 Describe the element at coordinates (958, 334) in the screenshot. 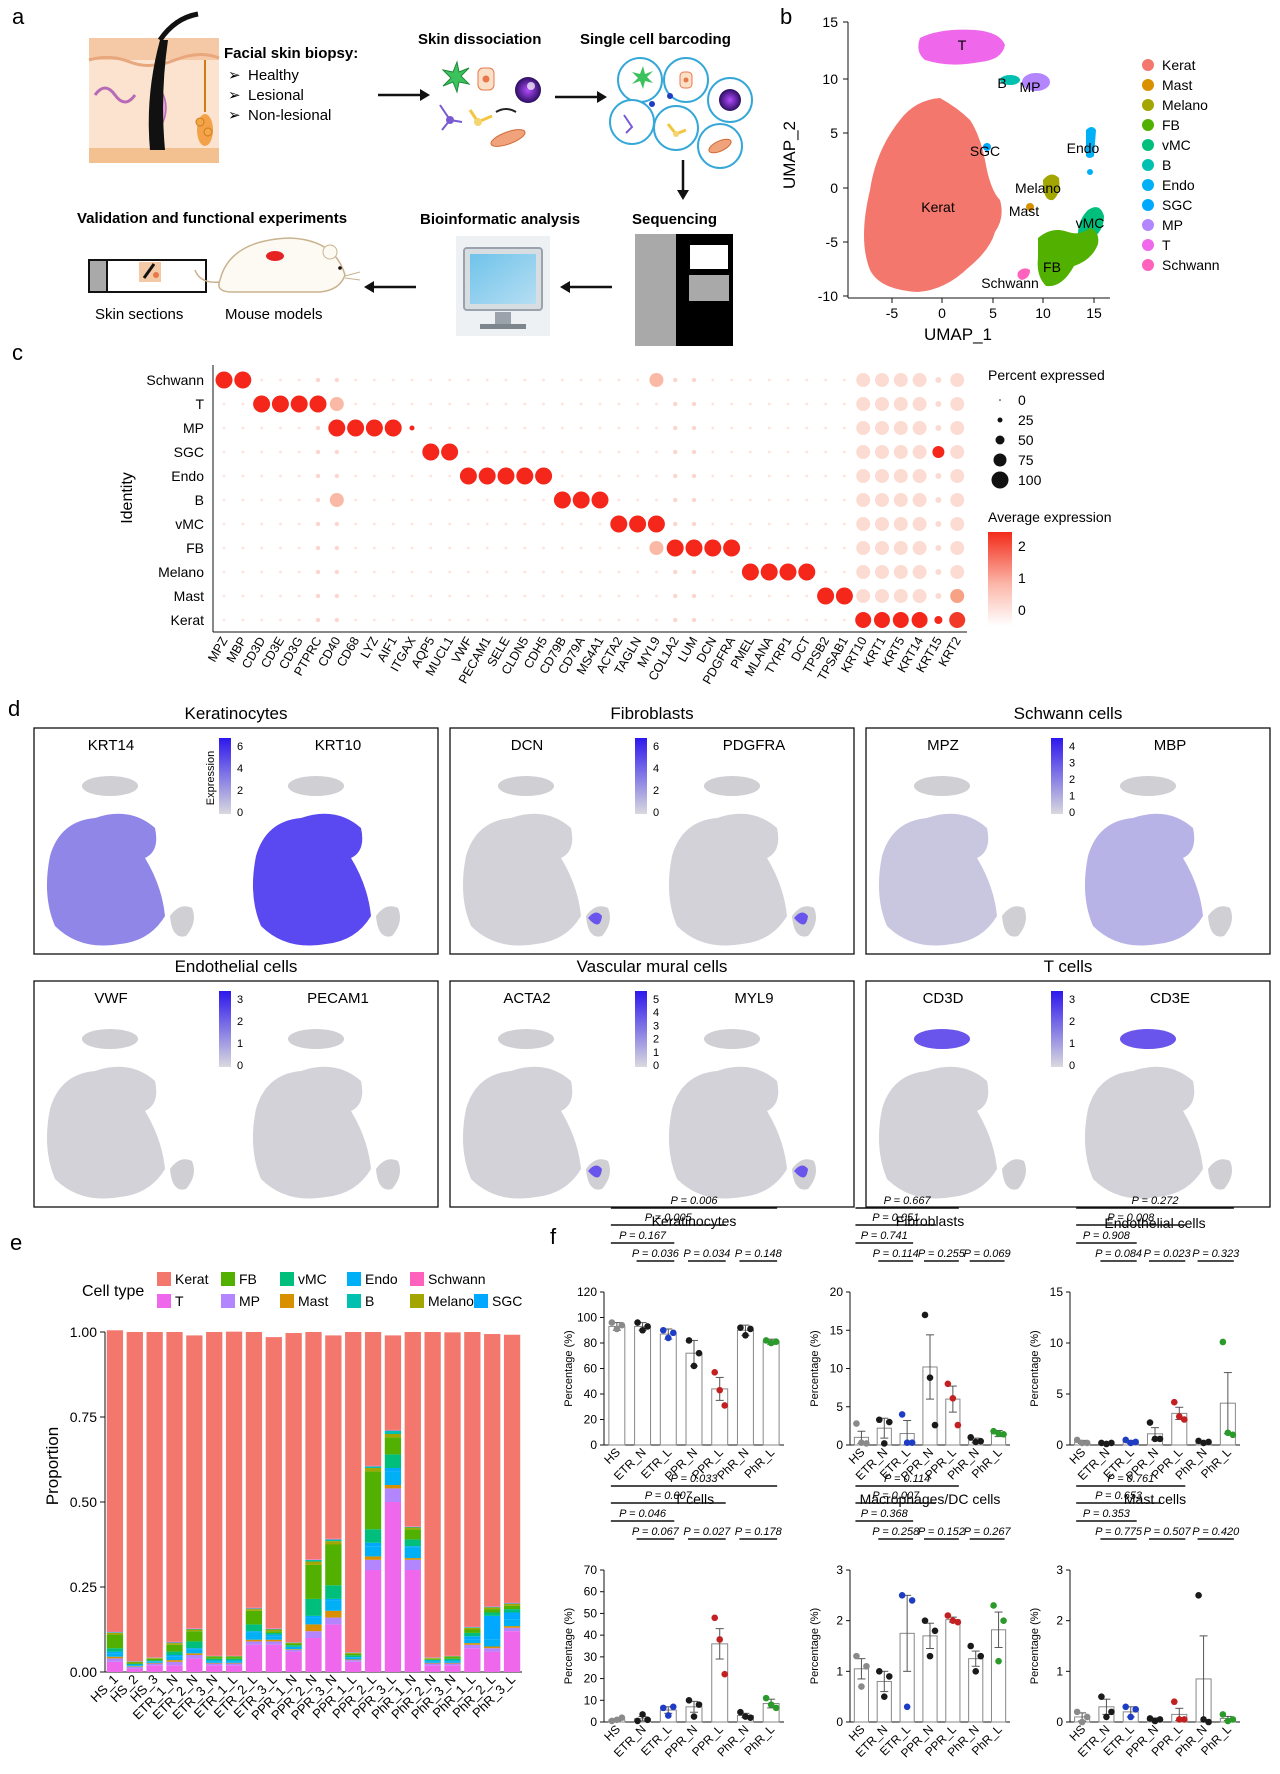

I see `umap-xlabel: UMAP_1` at that location.